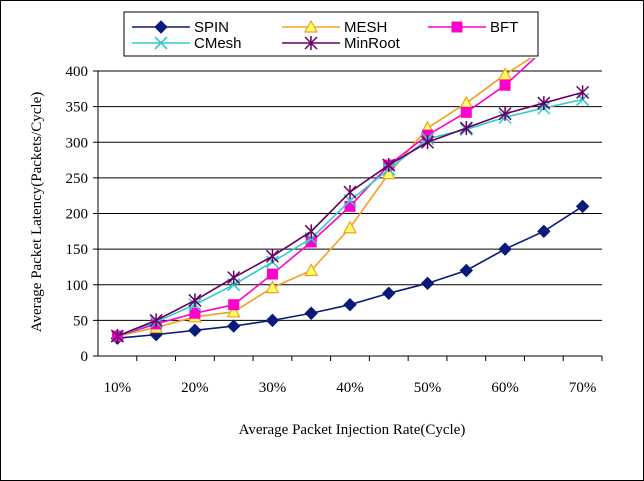 This screenshot has height=481, width=644. Describe the element at coordinates (85, 357) in the screenshot. I see `y-tick-label: 0` at that location.